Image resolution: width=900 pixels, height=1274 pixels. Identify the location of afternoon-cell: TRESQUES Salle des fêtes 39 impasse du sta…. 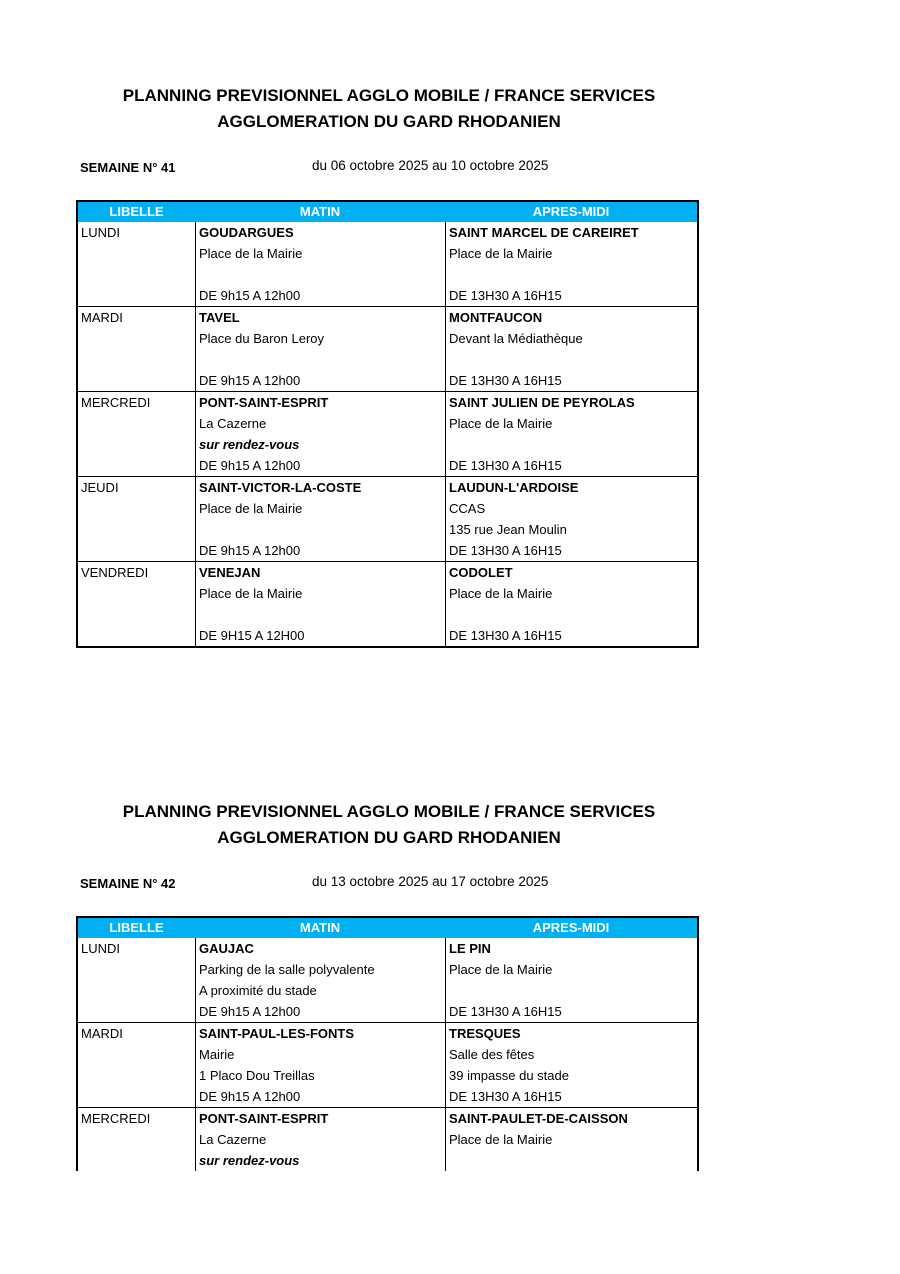
(571, 1065).